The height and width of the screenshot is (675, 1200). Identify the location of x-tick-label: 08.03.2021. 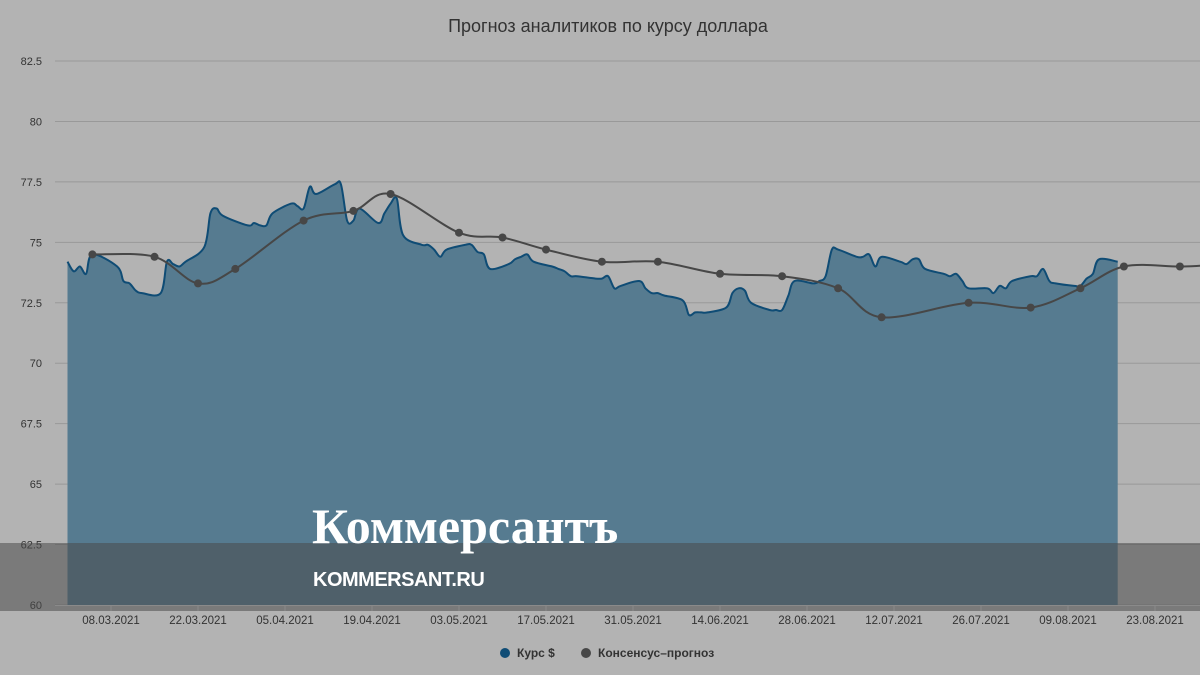
(111, 621).